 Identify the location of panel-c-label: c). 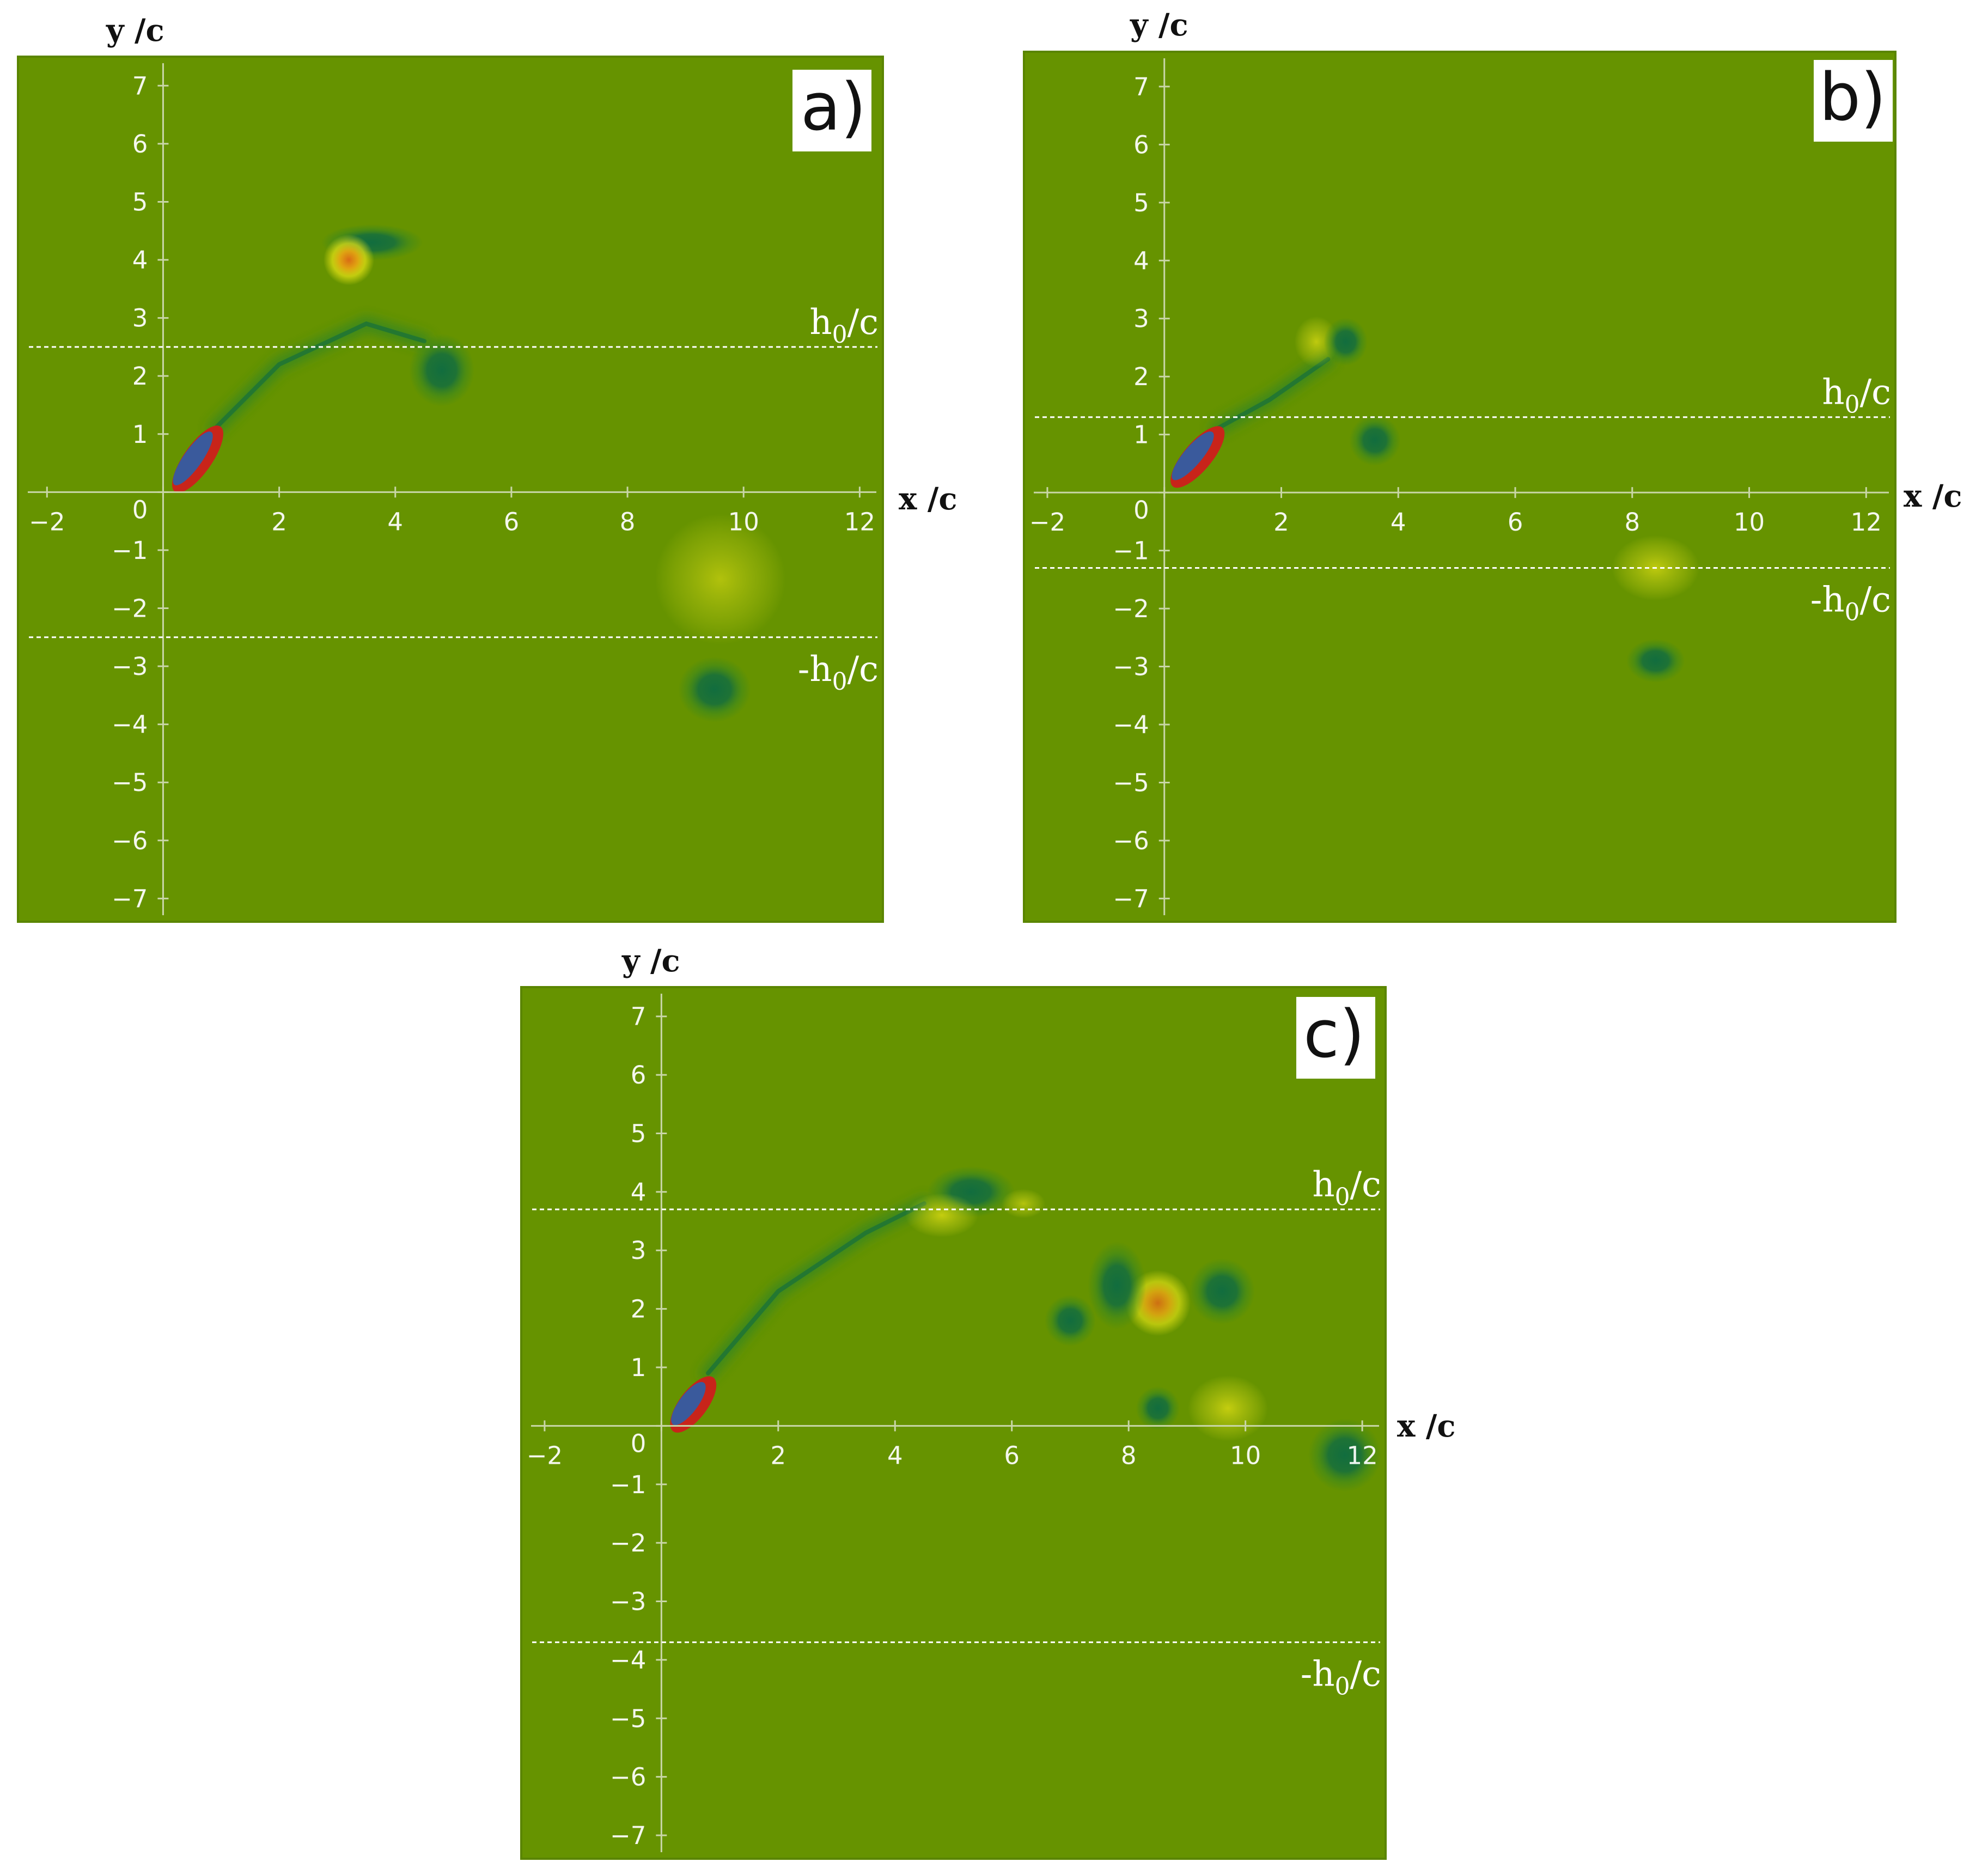
(1334, 1035).